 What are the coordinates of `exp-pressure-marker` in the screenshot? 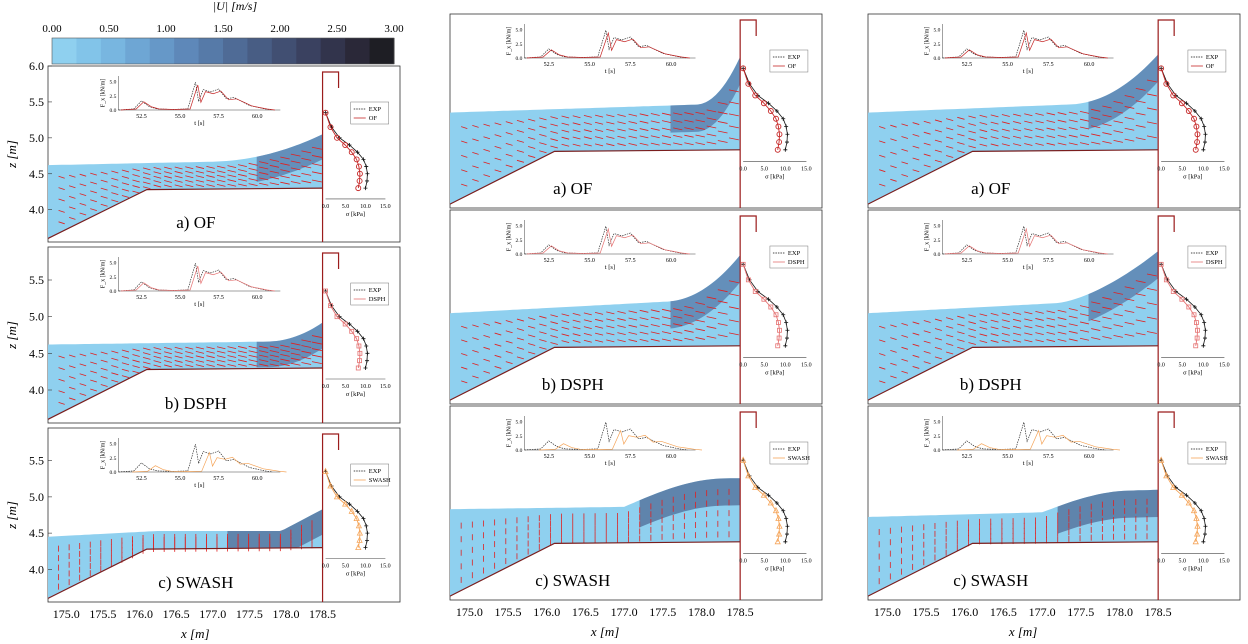 It's located at (325, 112).